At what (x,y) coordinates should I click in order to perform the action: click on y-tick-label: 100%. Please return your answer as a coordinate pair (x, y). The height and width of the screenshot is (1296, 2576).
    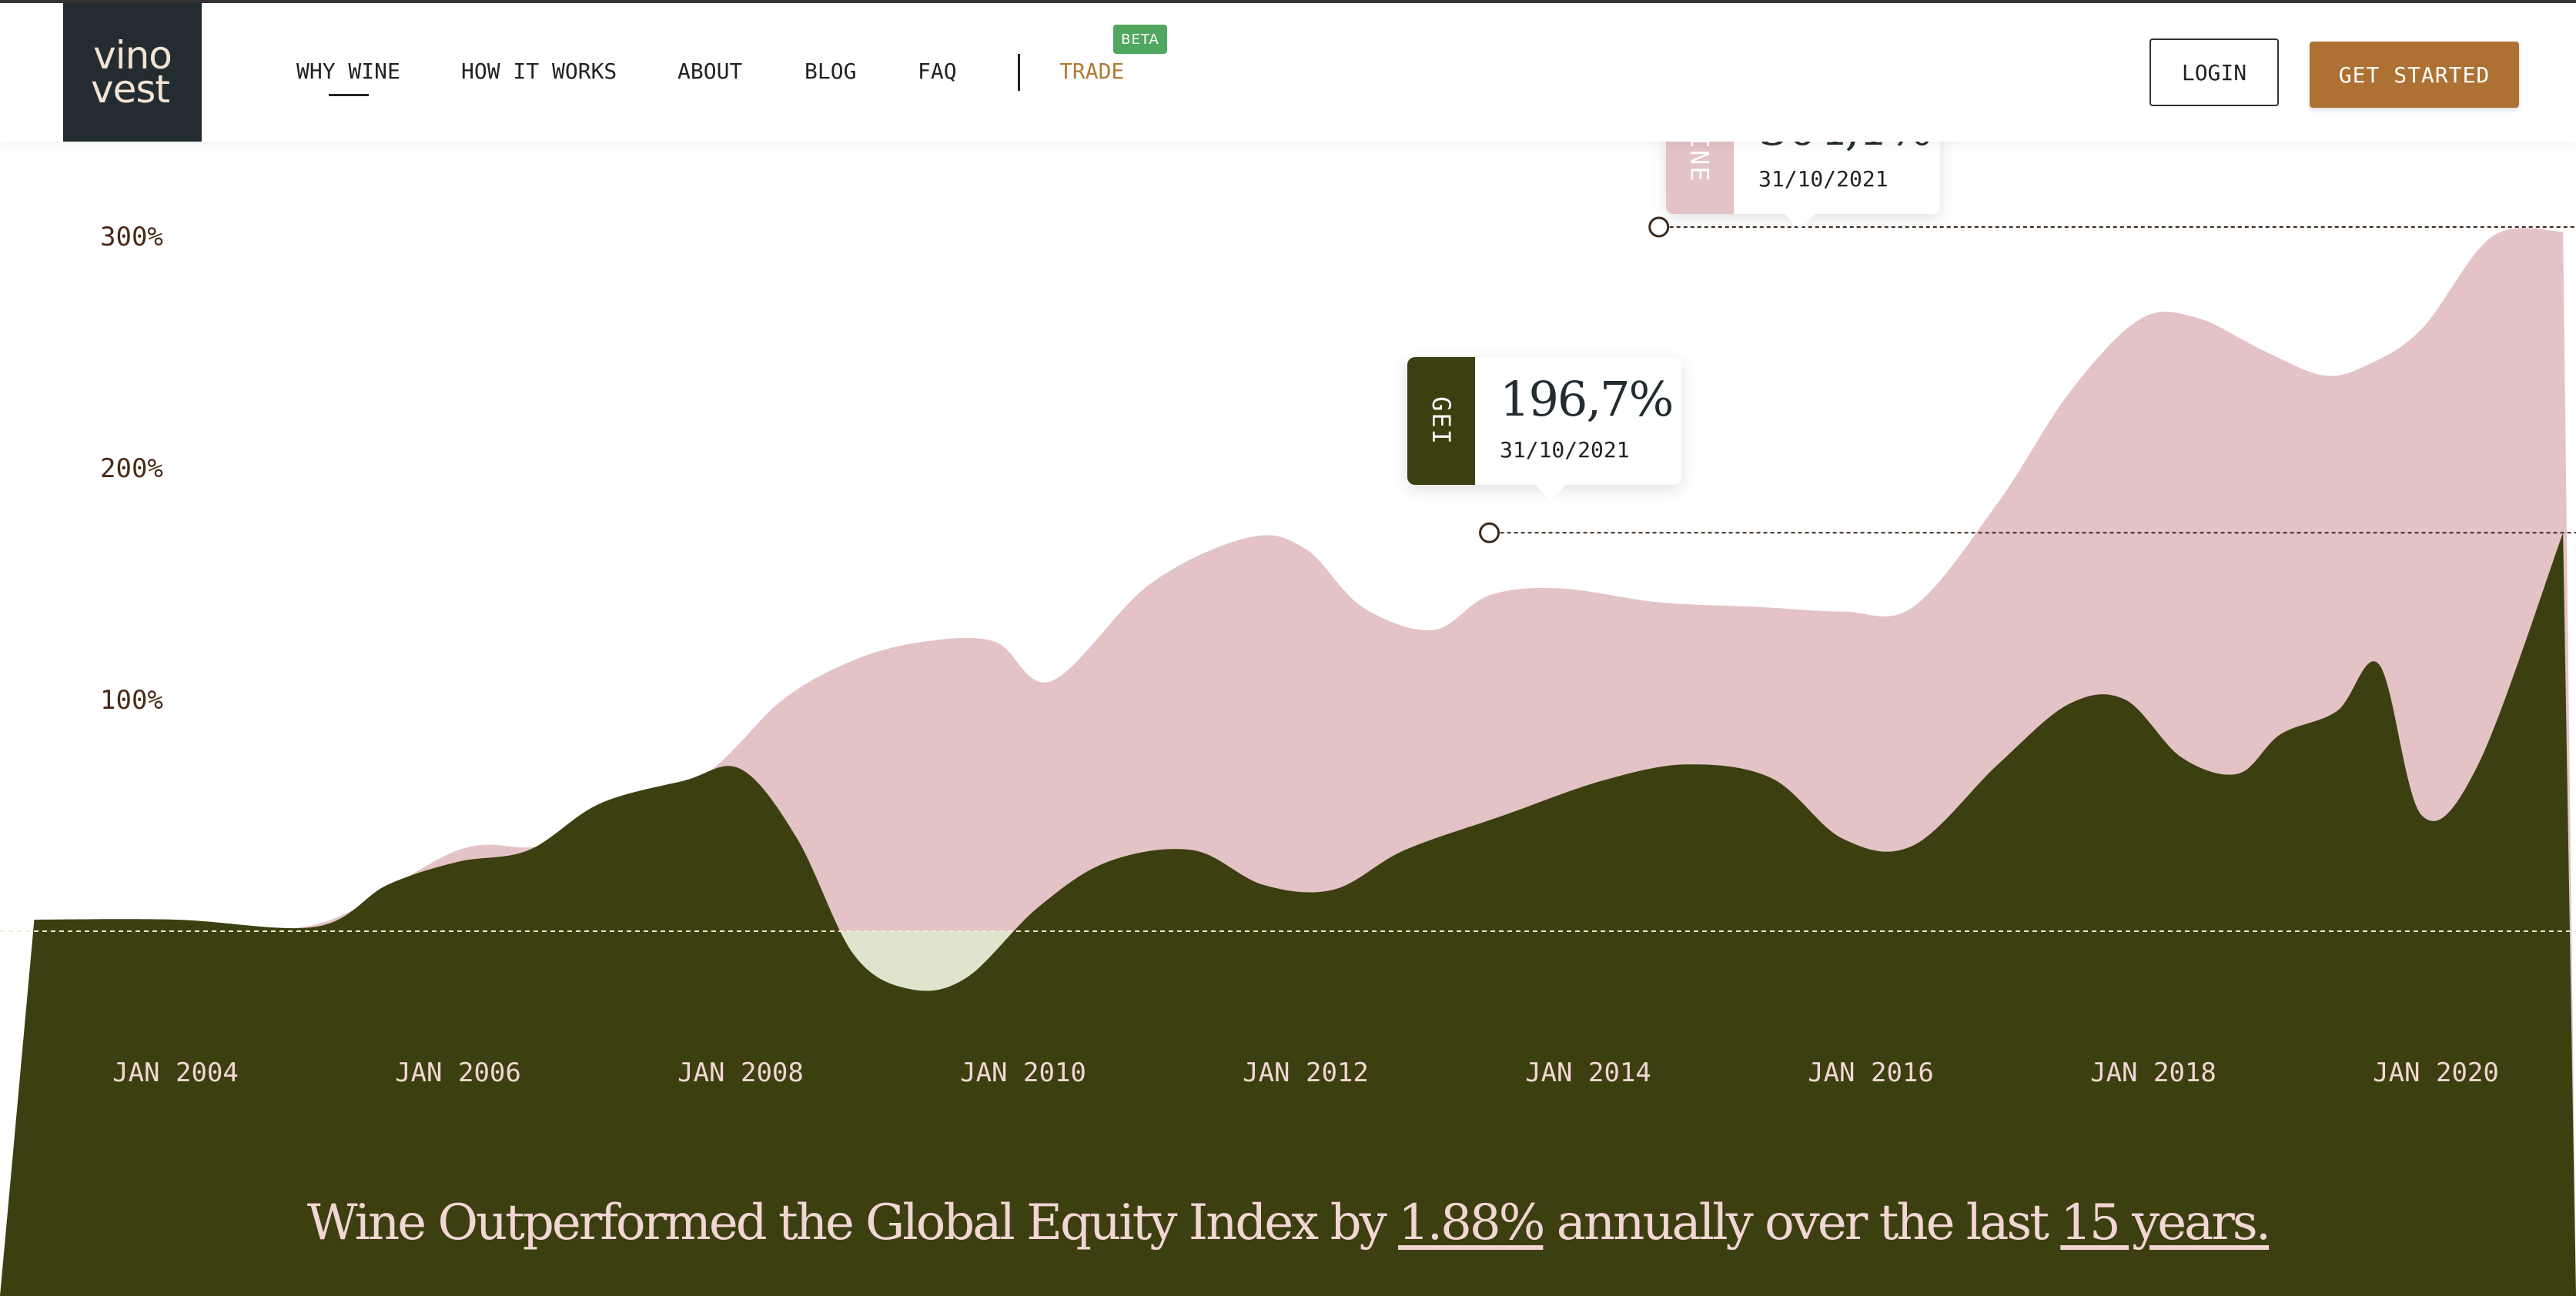
    Looking at the image, I should click on (131, 700).